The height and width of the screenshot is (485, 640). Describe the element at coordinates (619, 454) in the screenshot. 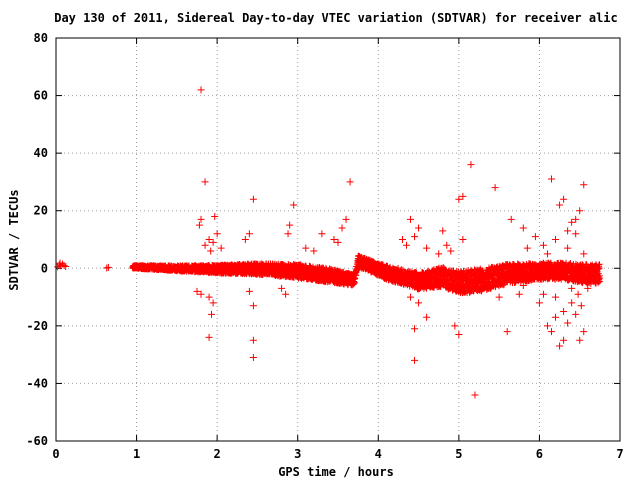

I see `x-tick-label: 7` at that location.